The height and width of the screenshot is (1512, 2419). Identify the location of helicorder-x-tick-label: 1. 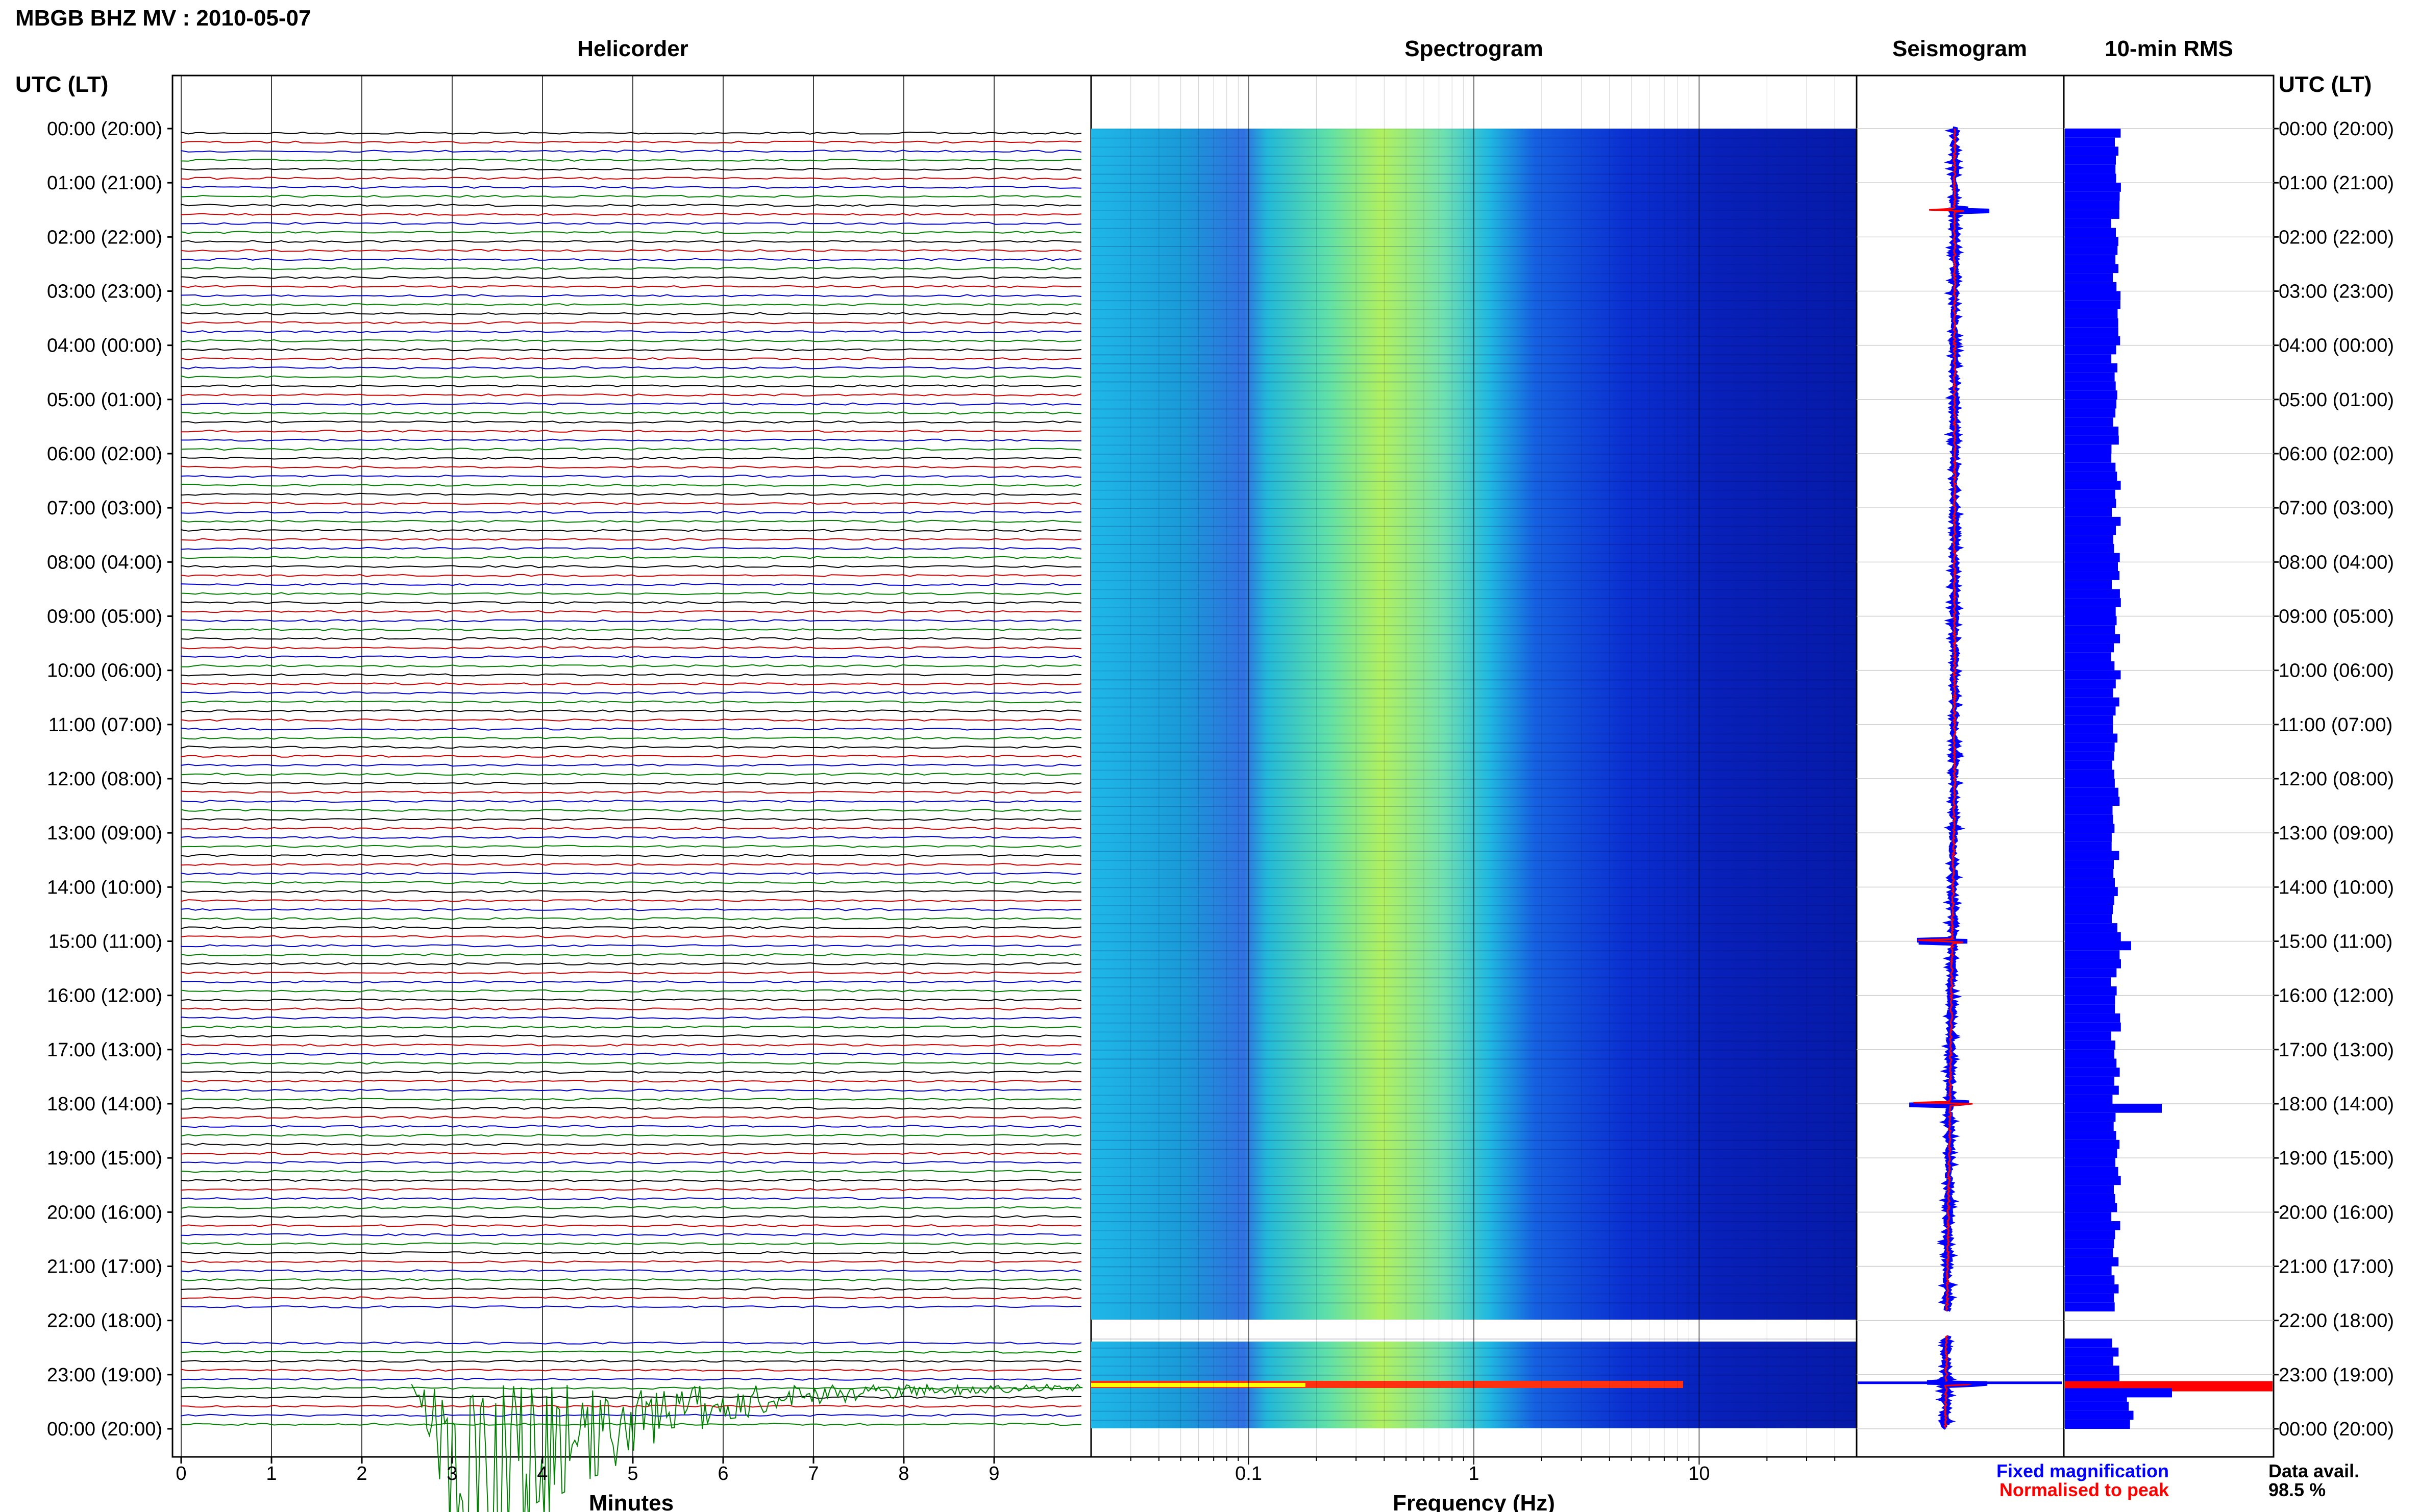
(271, 1473).